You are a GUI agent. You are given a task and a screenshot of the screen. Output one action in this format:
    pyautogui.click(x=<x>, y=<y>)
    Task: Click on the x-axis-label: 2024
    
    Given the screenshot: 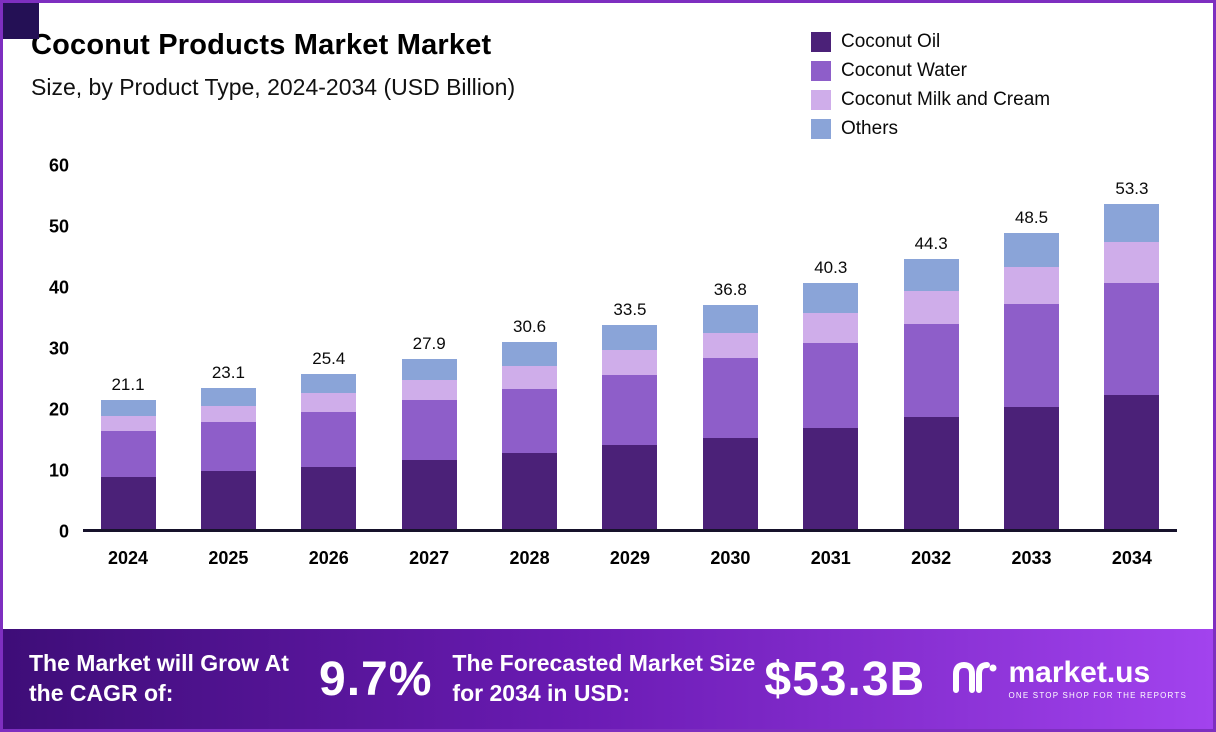 What is the action you would take?
    pyautogui.click(x=128, y=558)
    